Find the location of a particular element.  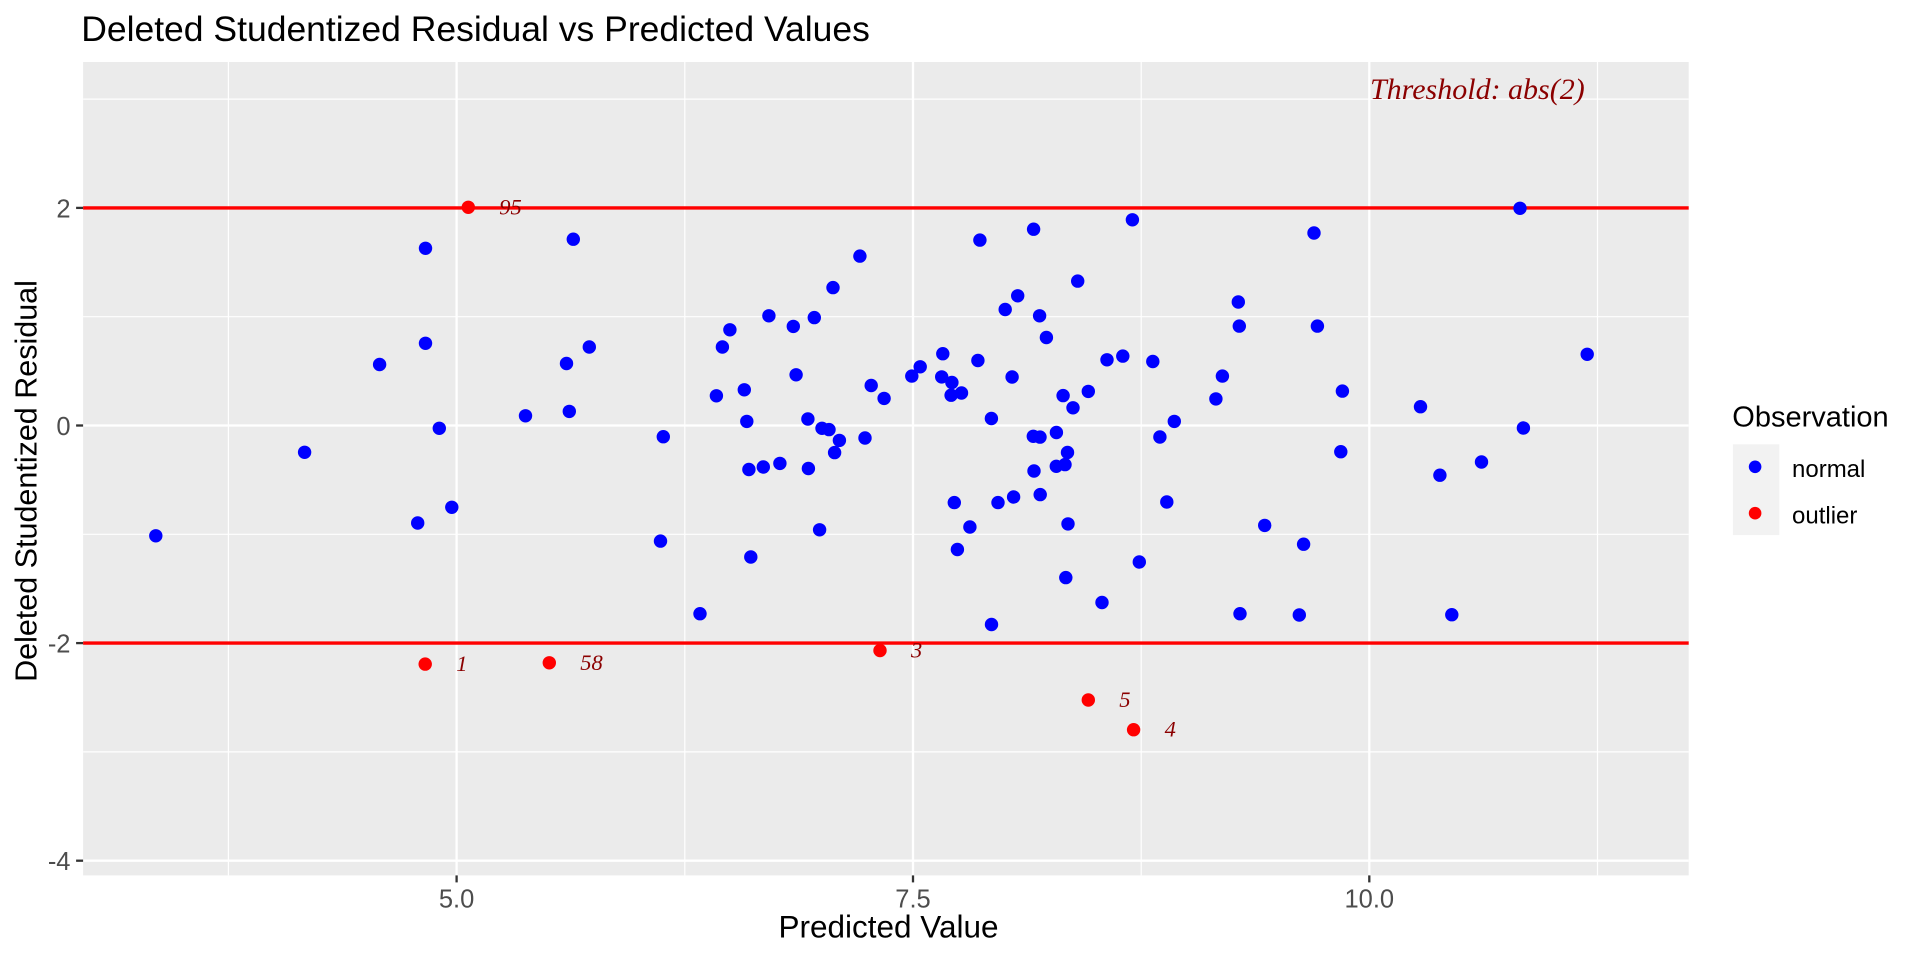

svg-text: Deleted Studentized Residual is located at coordinates (27, 481).